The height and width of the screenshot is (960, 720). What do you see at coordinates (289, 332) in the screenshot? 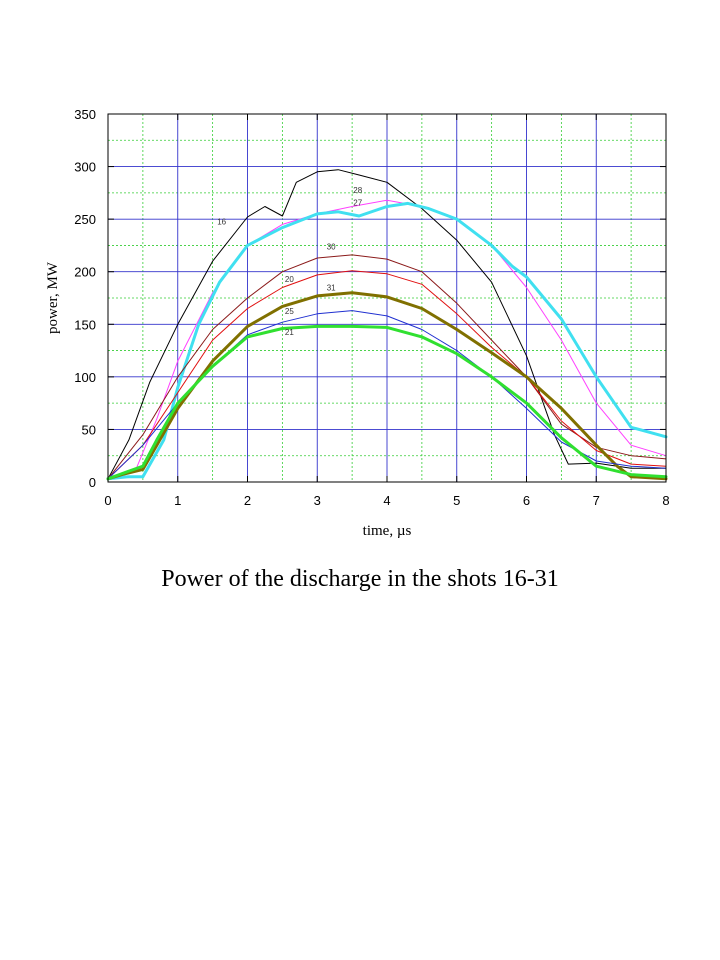
I see `curve-label-21: 21` at bounding box center [289, 332].